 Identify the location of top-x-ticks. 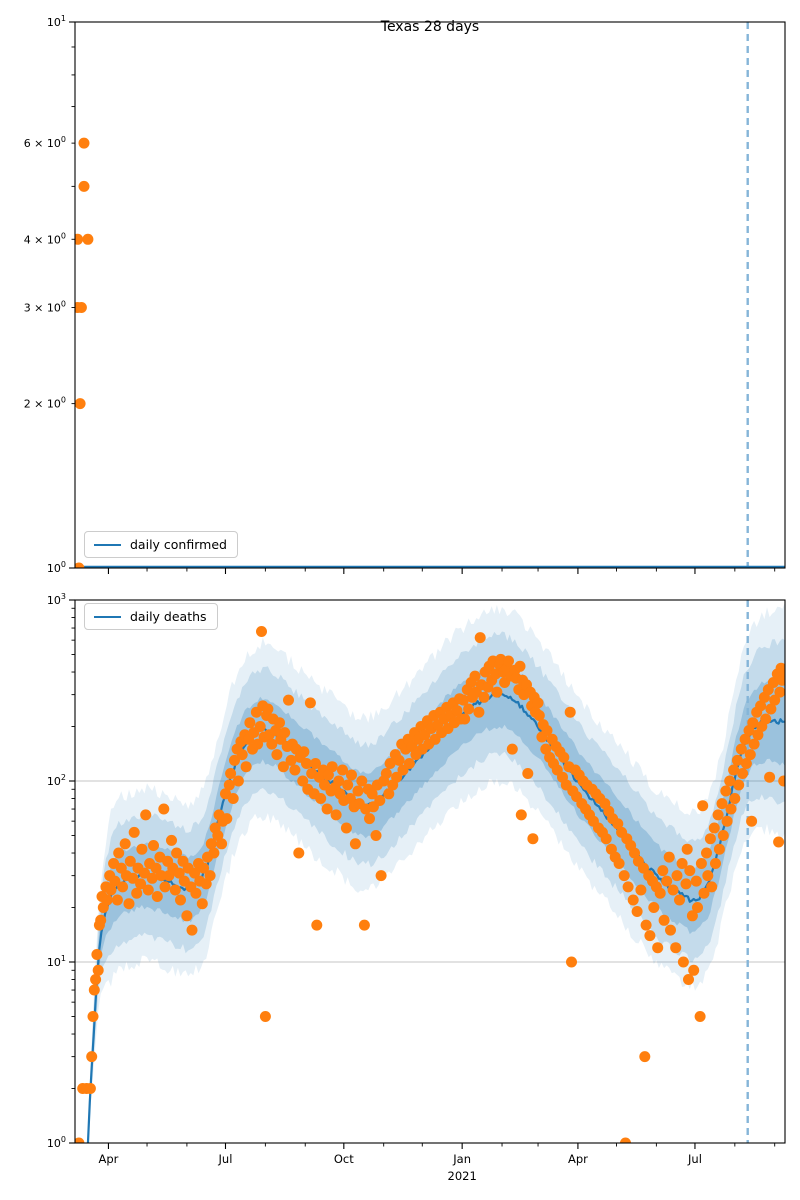
(441, 571).